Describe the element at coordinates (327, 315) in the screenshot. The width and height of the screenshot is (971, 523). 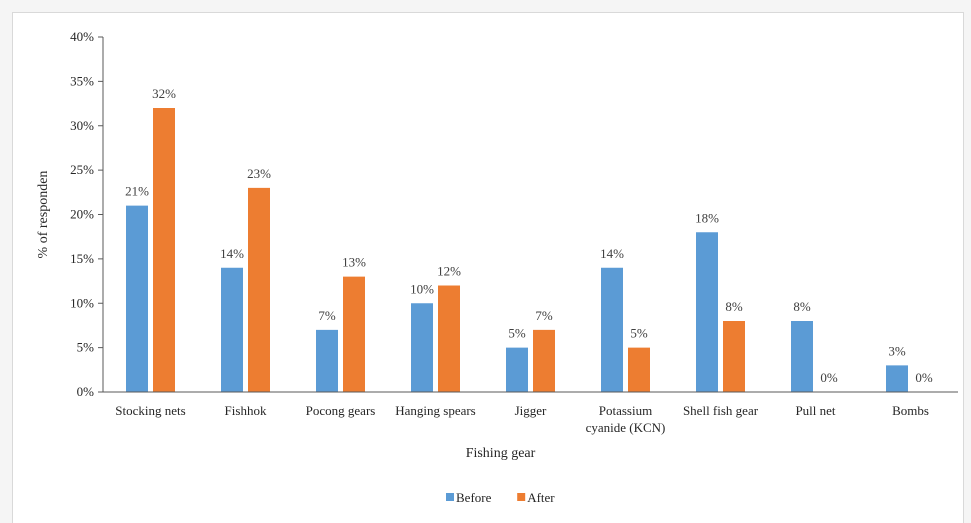
I see `data-label-before: 7%` at that location.